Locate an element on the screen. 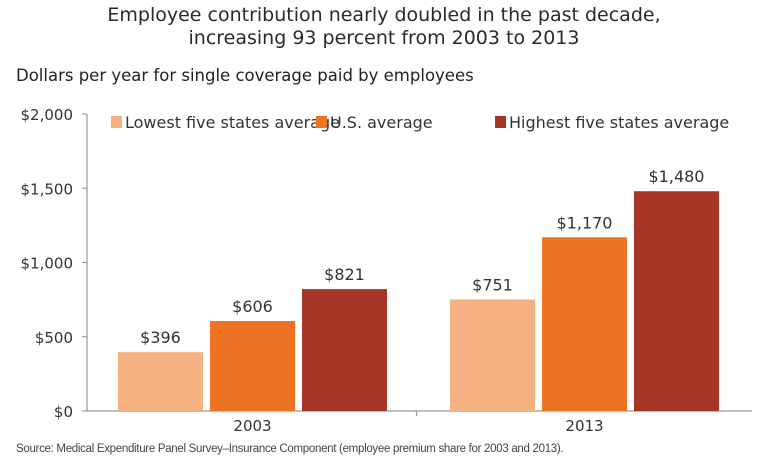 Image resolution: width=768 pixels, height=464 pixels. data-label: $1,170 is located at coordinates (585, 222).